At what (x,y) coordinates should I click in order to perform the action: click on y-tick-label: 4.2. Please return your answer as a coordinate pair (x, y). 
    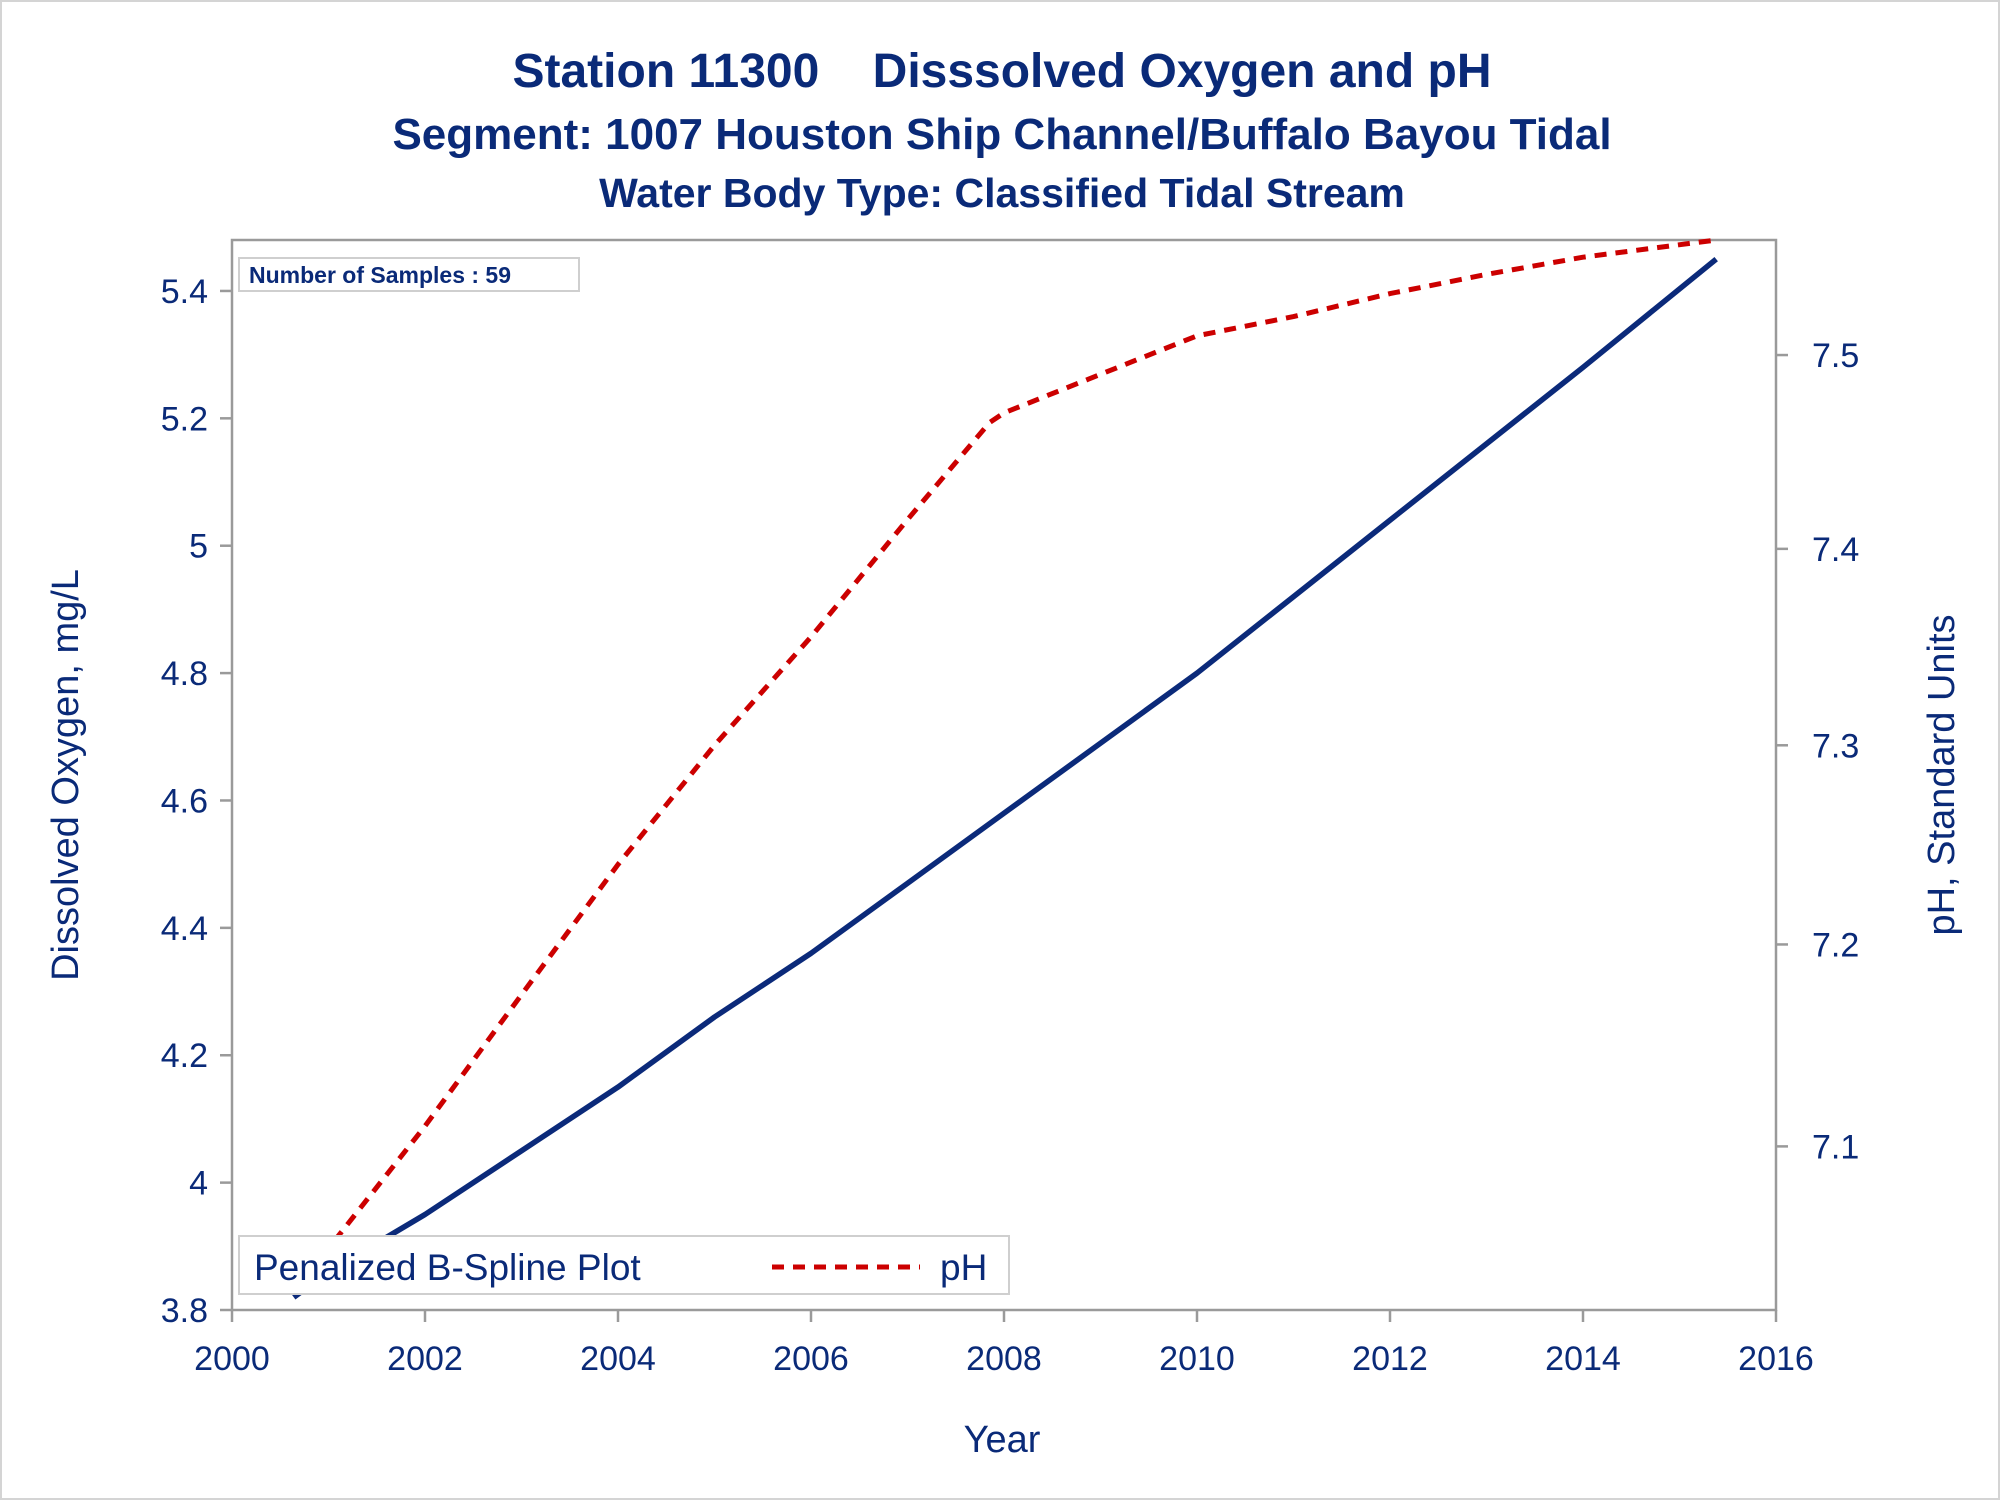
    Looking at the image, I should click on (184, 1056).